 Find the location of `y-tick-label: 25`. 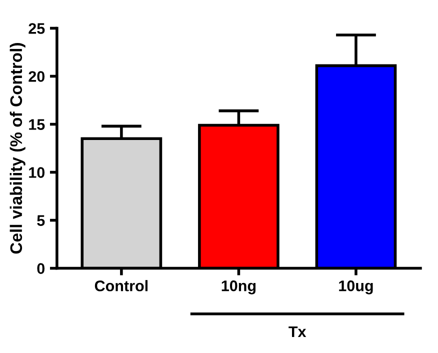

y-tick-label: 25 is located at coordinates (36, 28).